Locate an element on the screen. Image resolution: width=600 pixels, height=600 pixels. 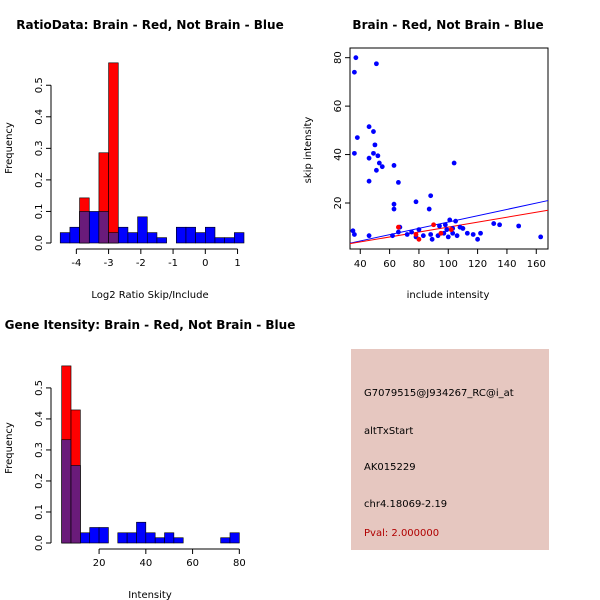
scatter-y-tick-label: 40 is located at coordinates (338, 154).